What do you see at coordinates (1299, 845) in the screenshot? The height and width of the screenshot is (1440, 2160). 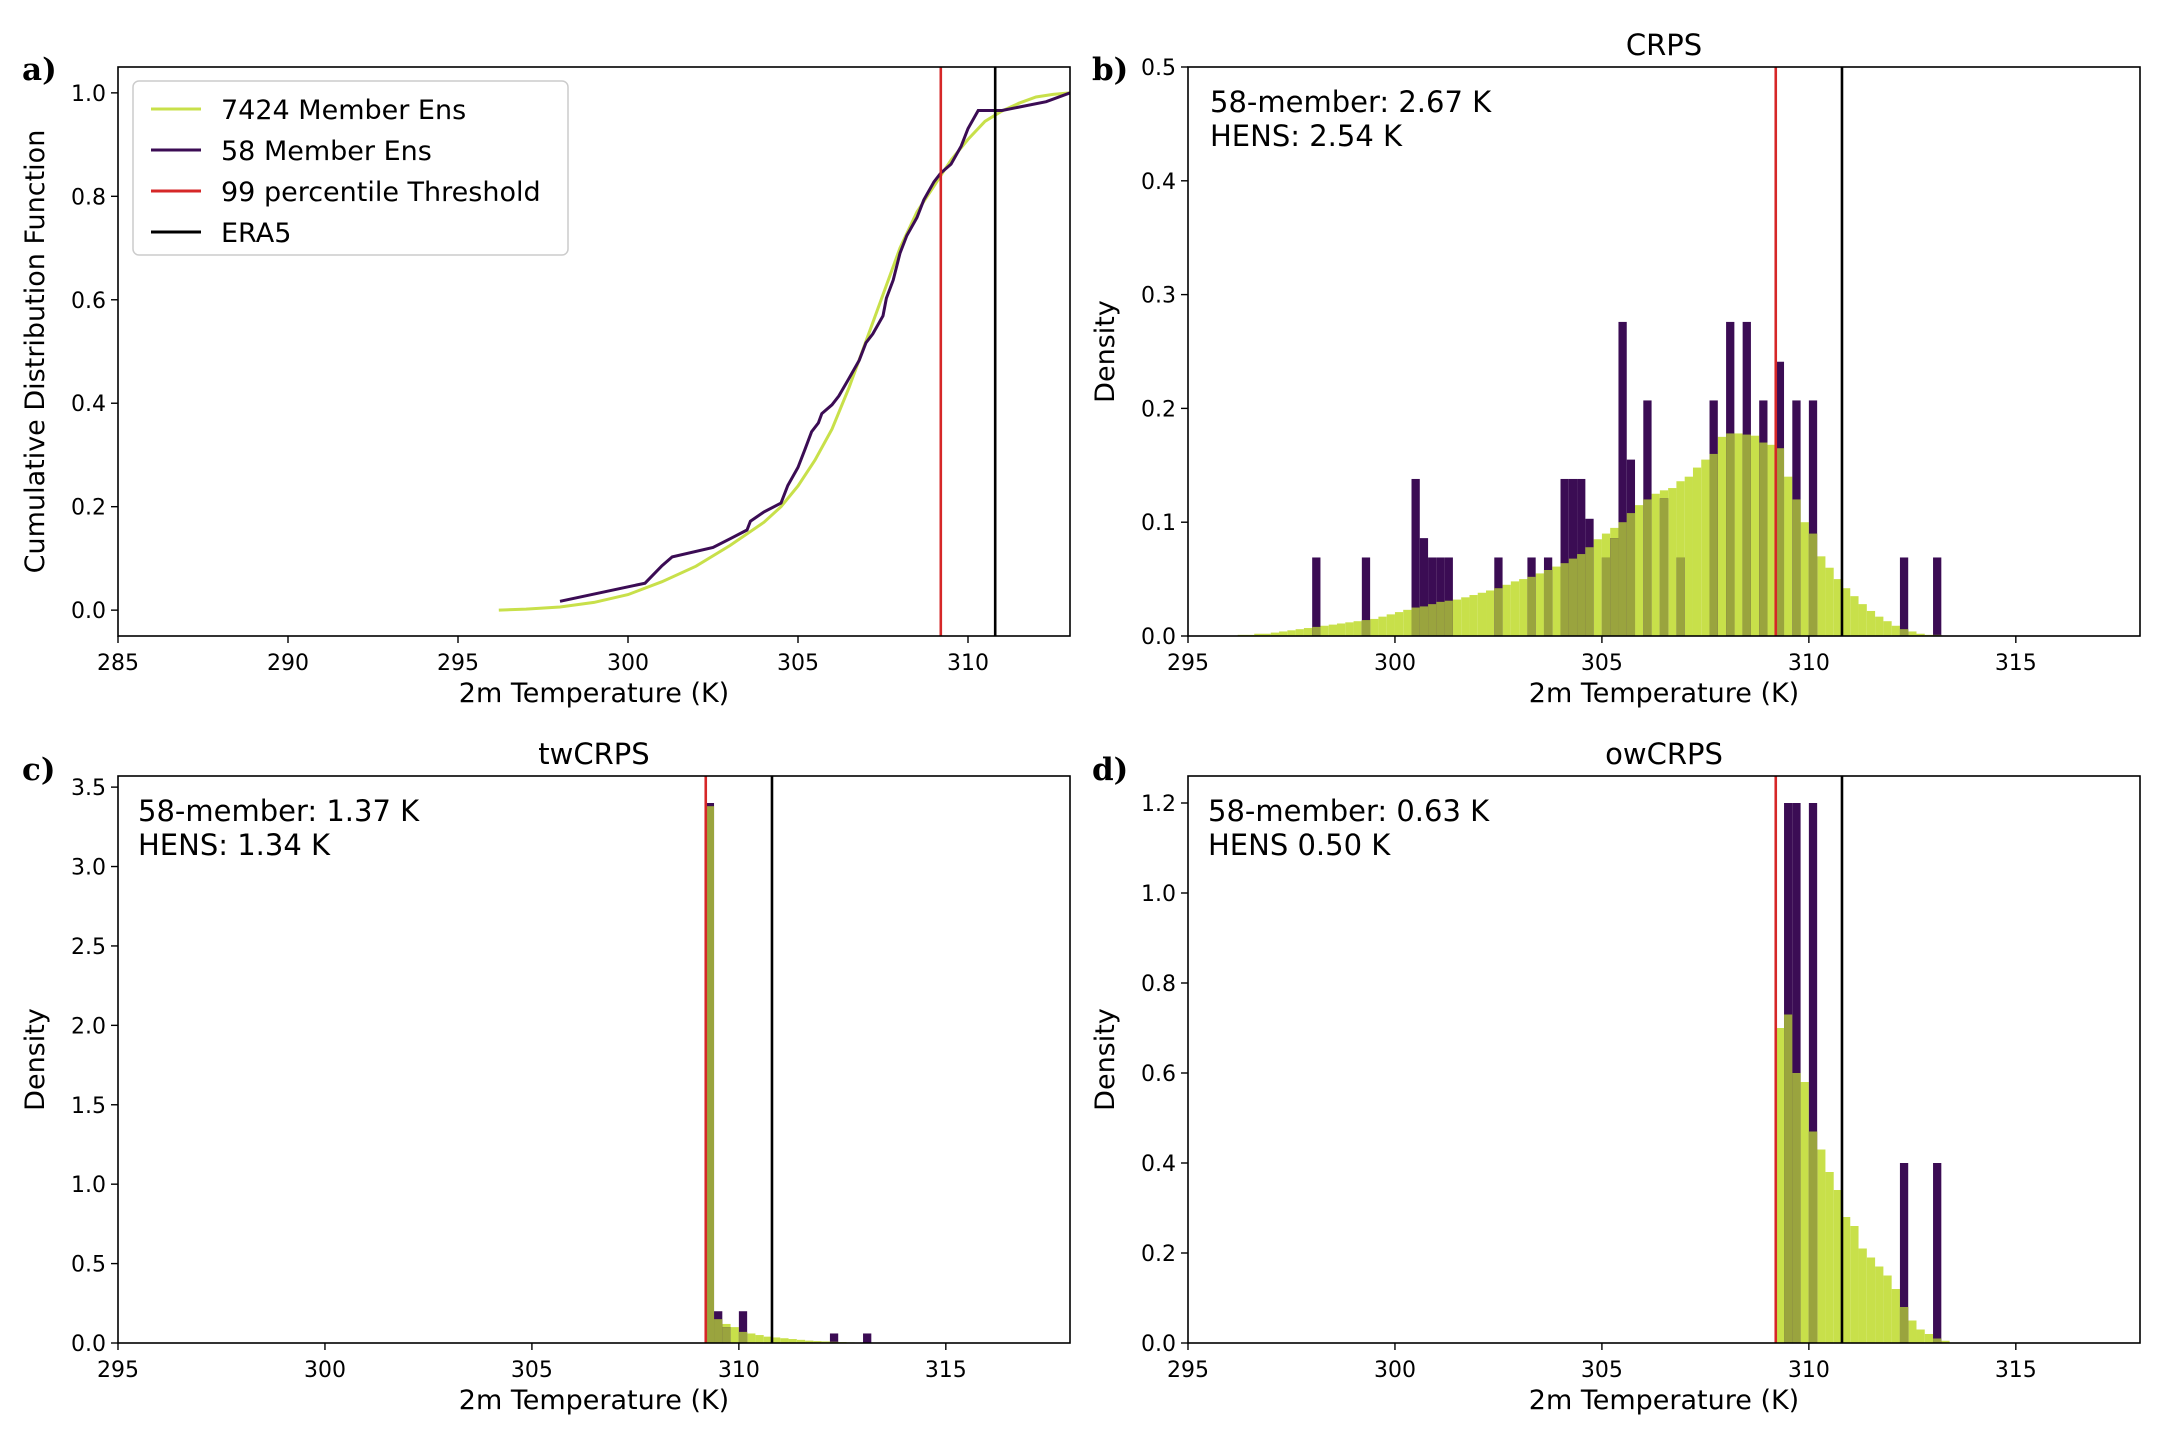 I see `annotation-line: HENS 0.50 K` at bounding box center [1299, 845].